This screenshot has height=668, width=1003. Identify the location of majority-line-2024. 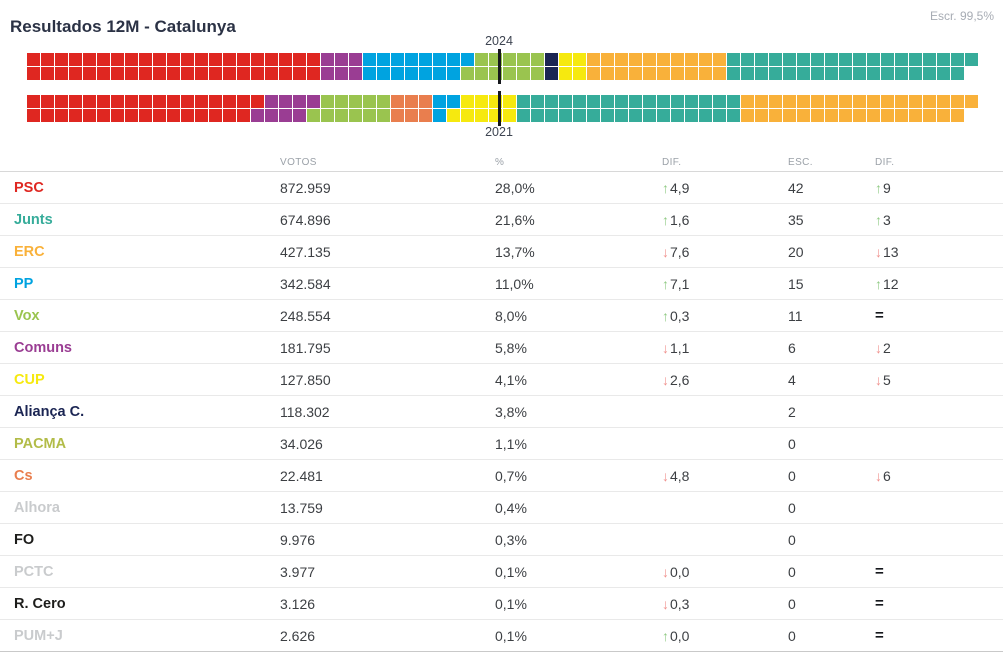
(499, 66).